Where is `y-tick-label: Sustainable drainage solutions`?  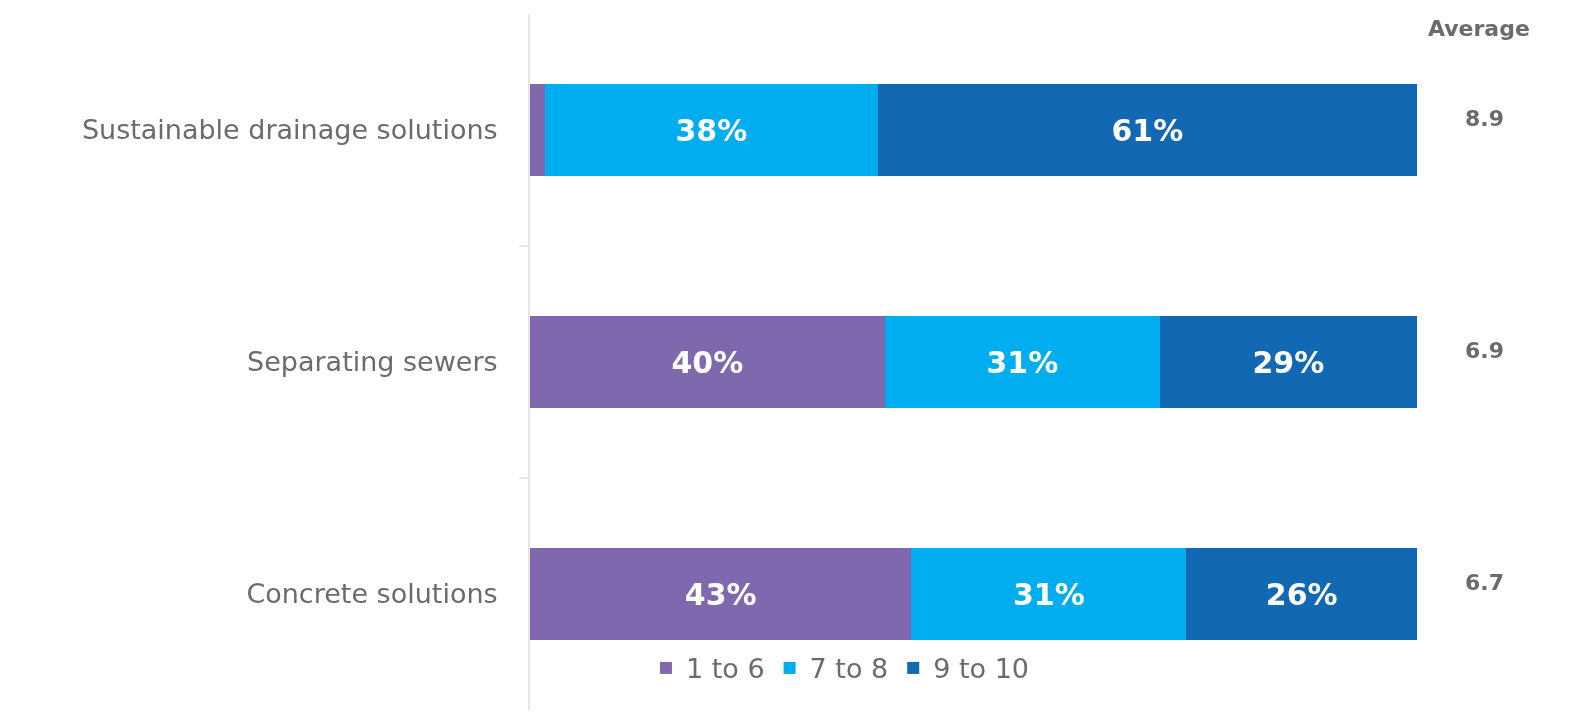
y-tick-label: Sustainable drainage solutions is located at coordinates (289, 130).